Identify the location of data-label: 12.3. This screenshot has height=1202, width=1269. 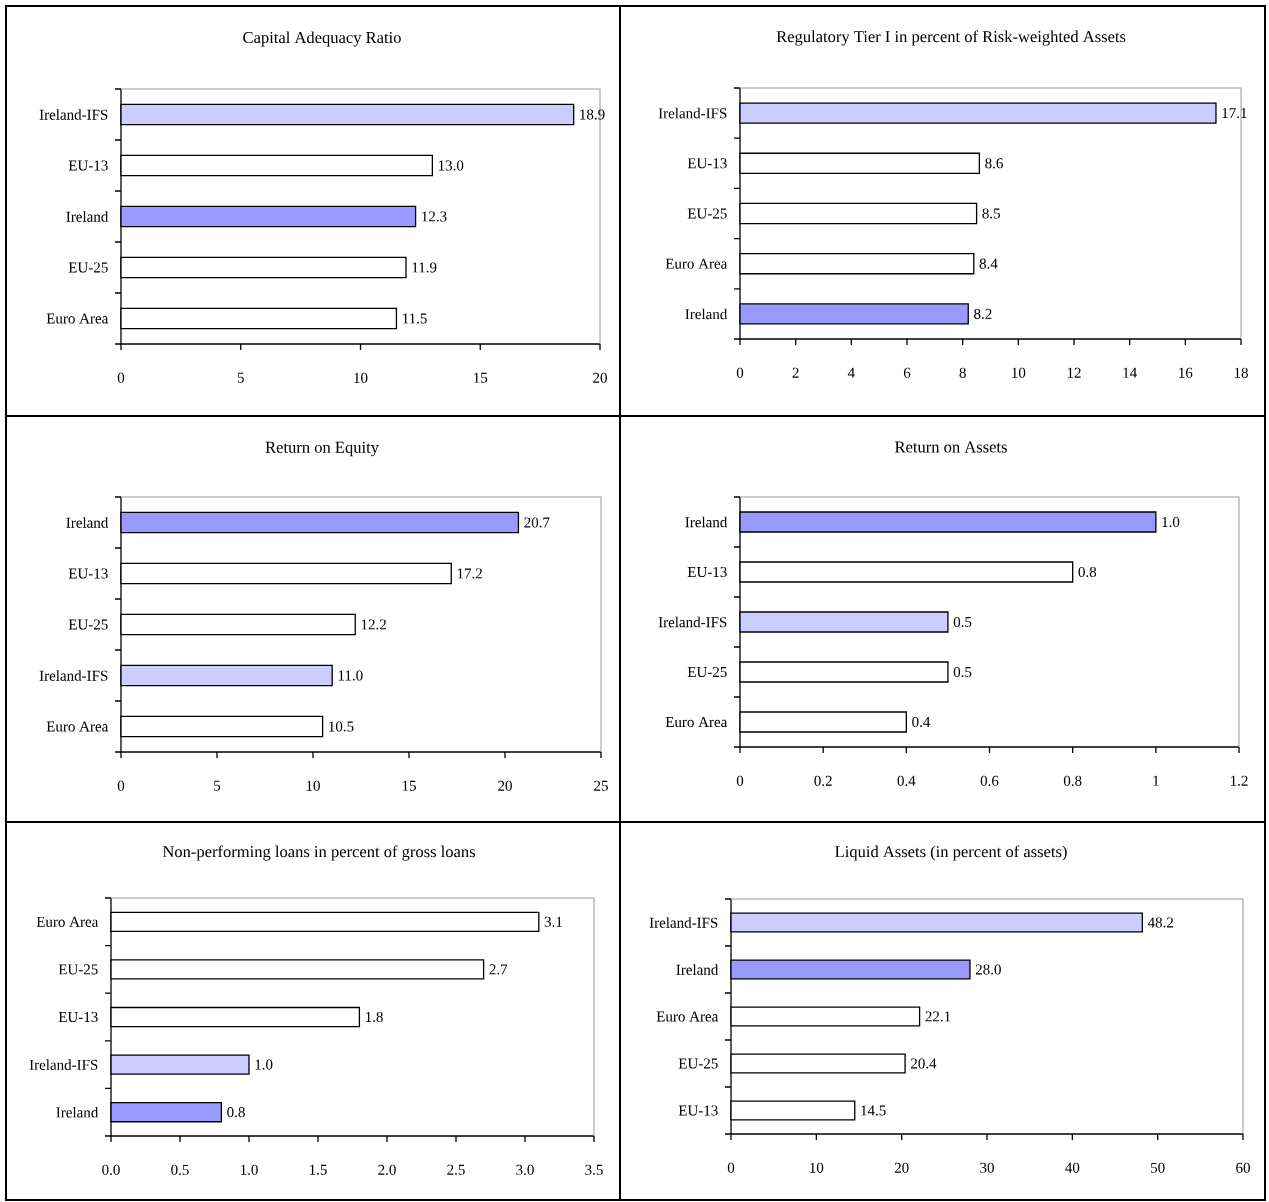
(434, 216).